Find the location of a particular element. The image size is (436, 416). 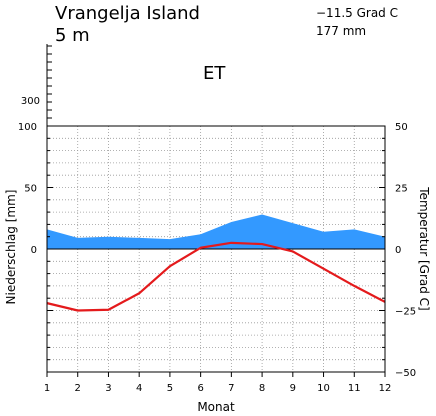

right-tick-label: 0 is located at coordinates (398, 250).